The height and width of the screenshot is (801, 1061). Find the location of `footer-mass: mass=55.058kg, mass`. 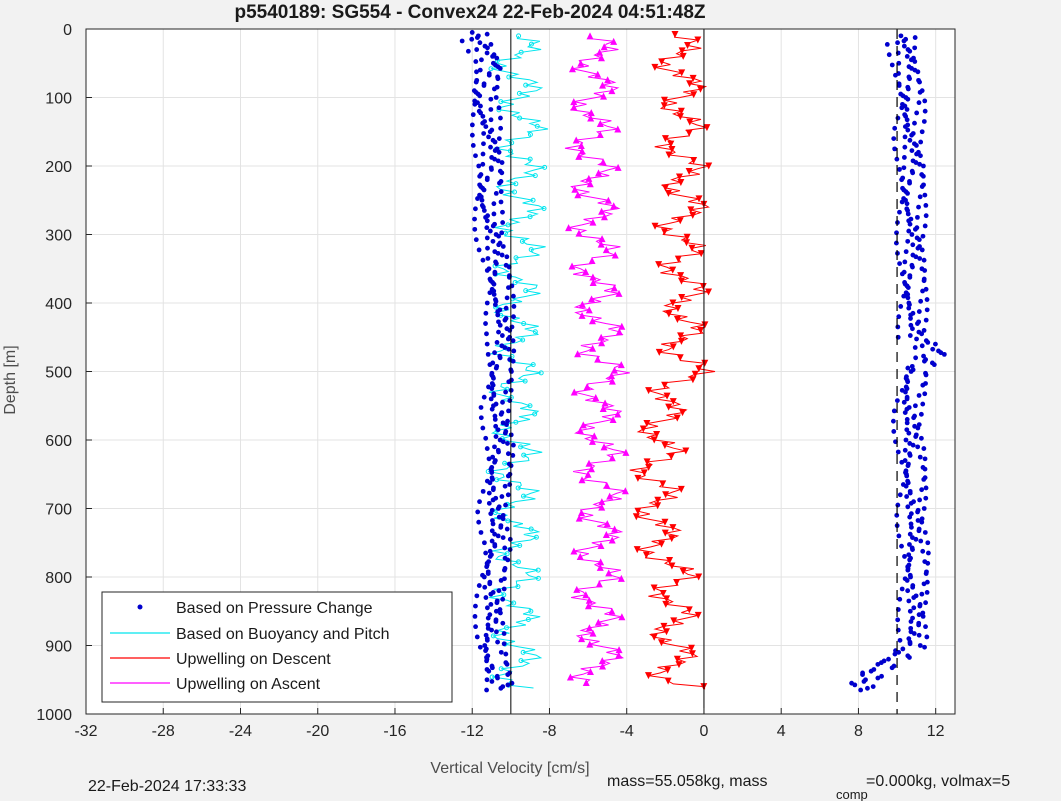

footer-mass: mass=55.058kg, mass is located at coordinates (687, 781).